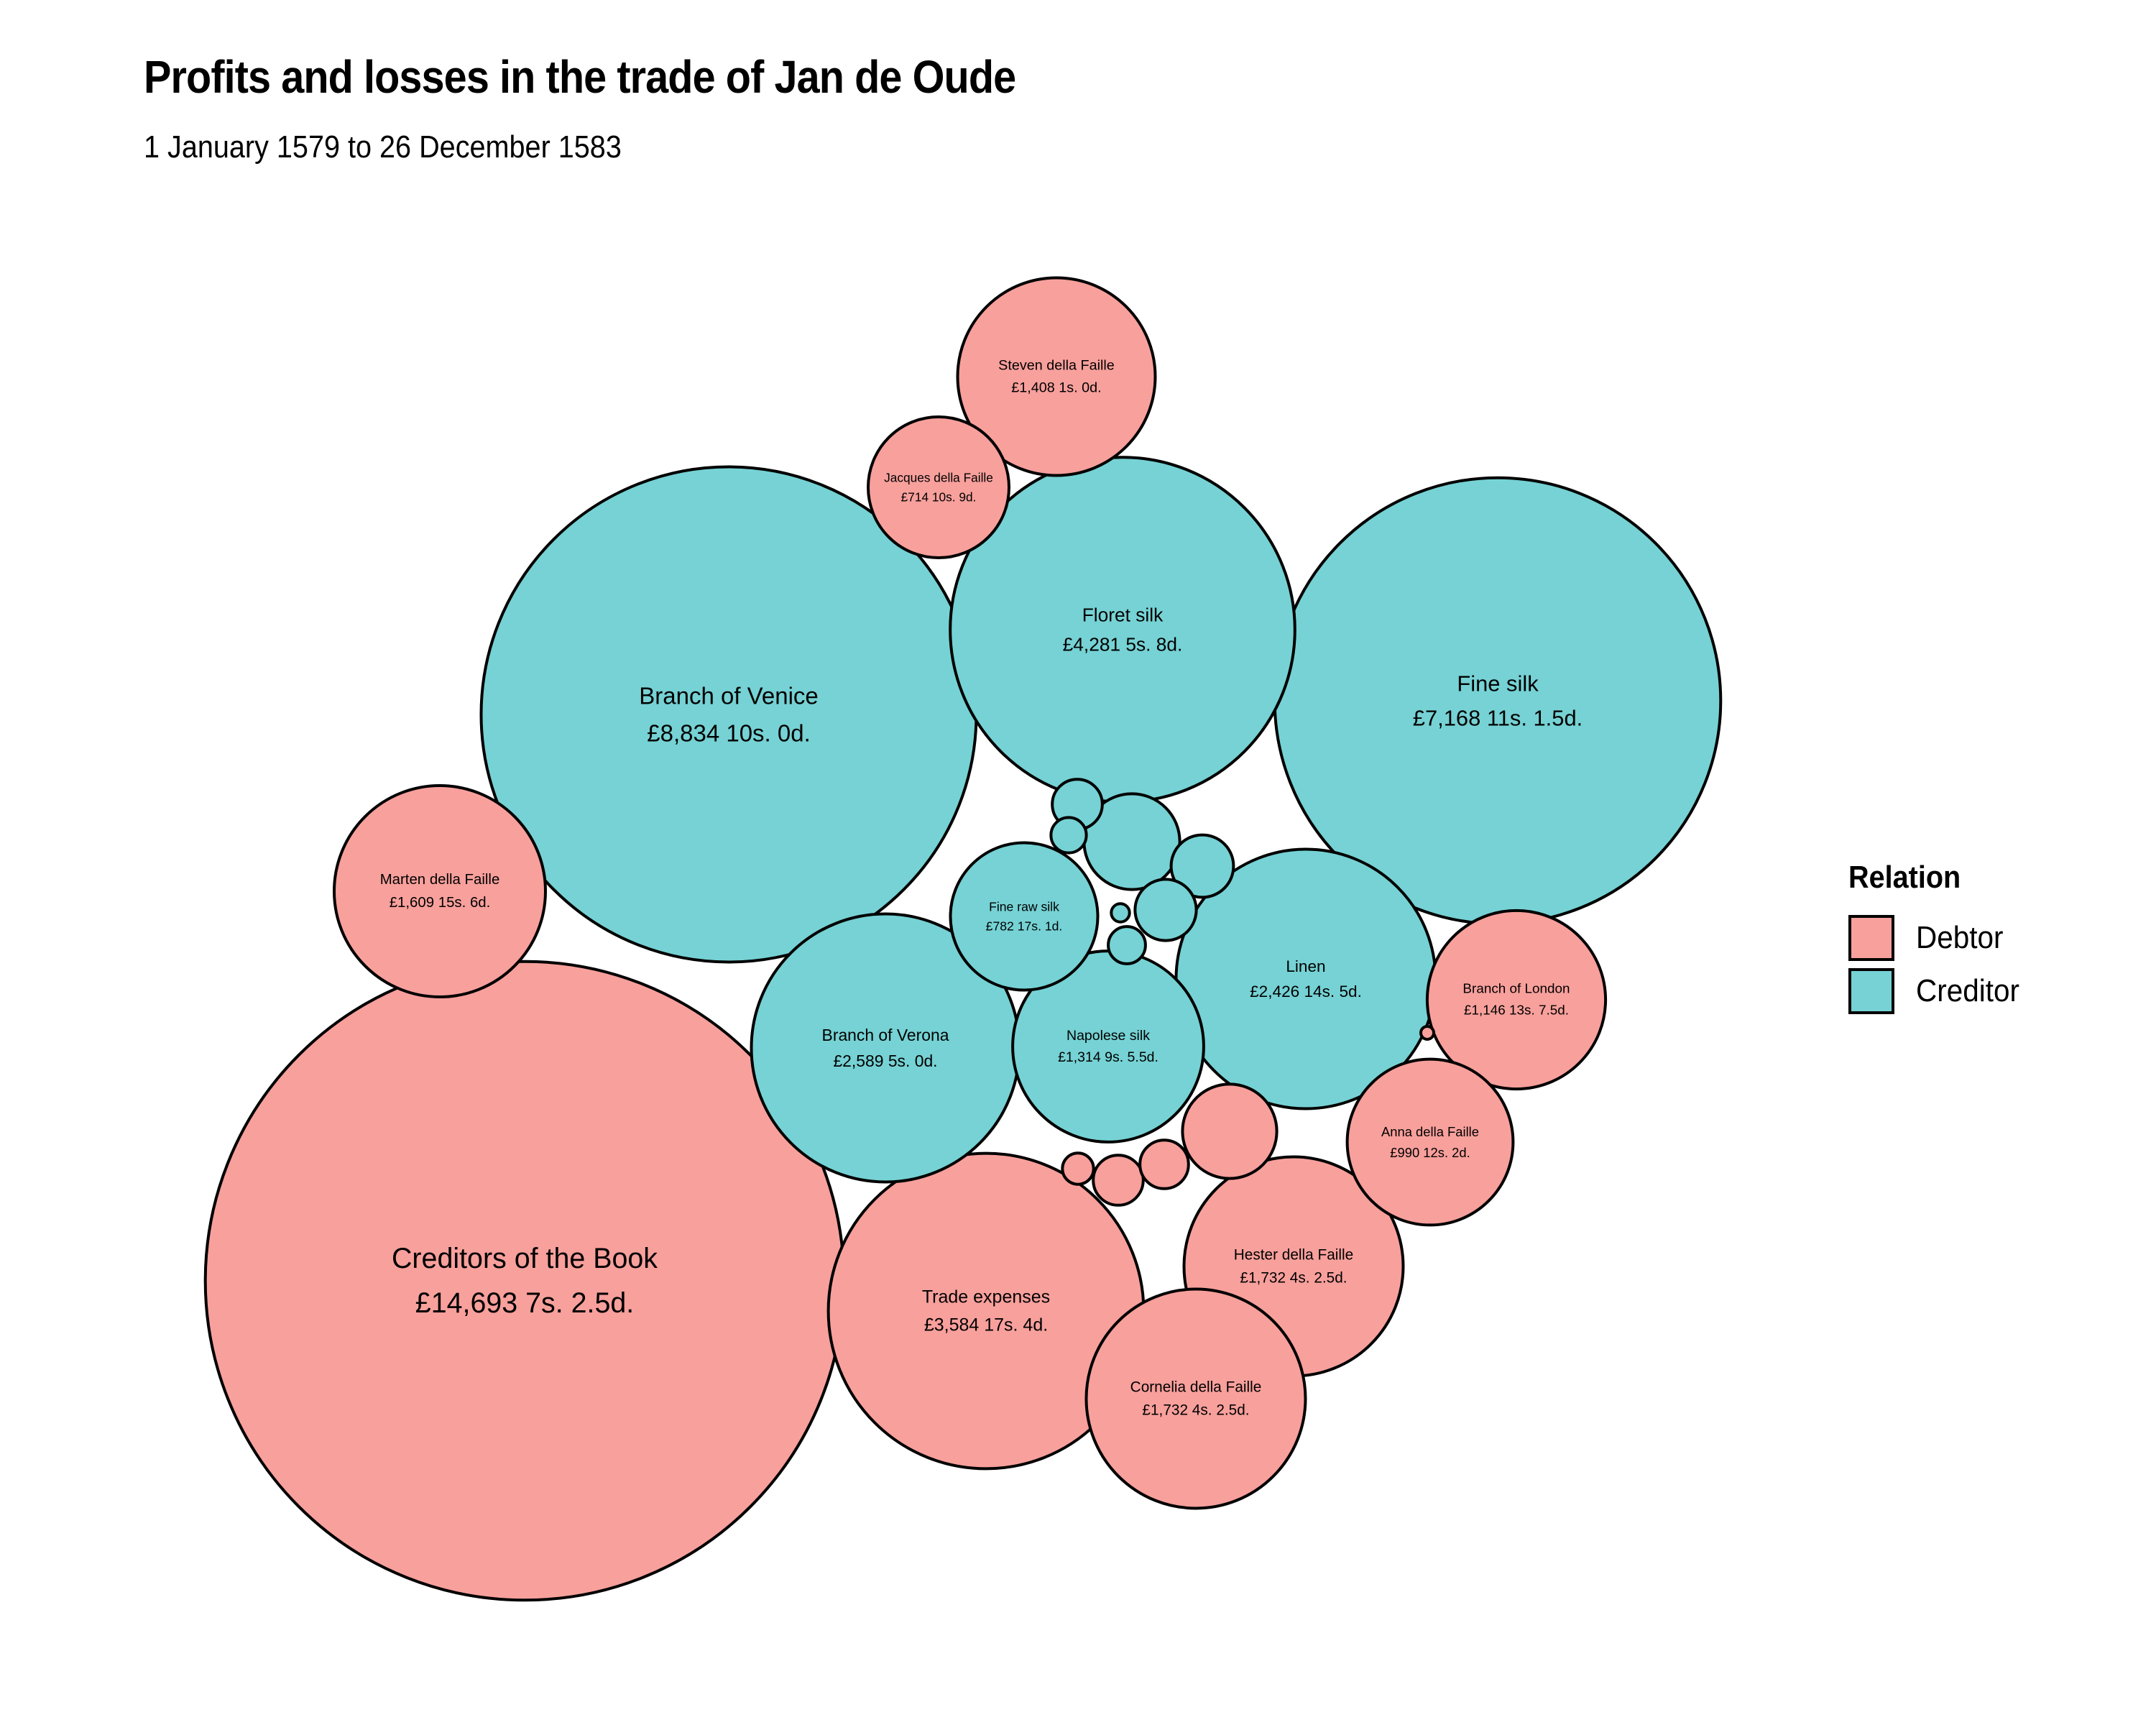 The image size is (2156, 1725). What do you see at coordinates (885, 1048) in the screenshot?
I see `bubble-branch-of-verona: Branch of Verona £2,589 5s. 0d.` at bounding box center [885, 1048].